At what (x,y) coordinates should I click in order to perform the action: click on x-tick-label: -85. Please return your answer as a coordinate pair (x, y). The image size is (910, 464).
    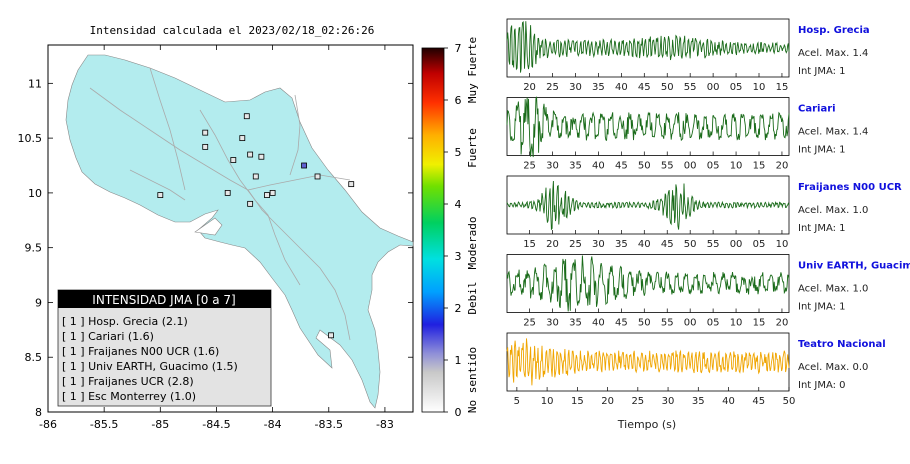
    Looking at the image, I should click on (160, 424).